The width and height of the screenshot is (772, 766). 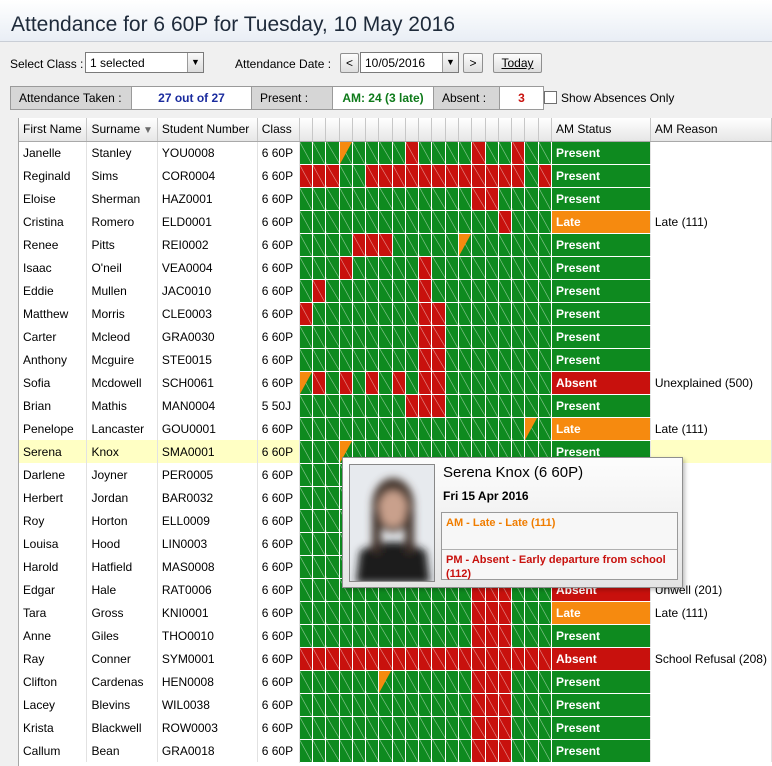 What do you see at coordinates (144, 62) in the screenshot?
I see `select-class-dropdown: 1 selected ▼` at bounding box center [144, 62].